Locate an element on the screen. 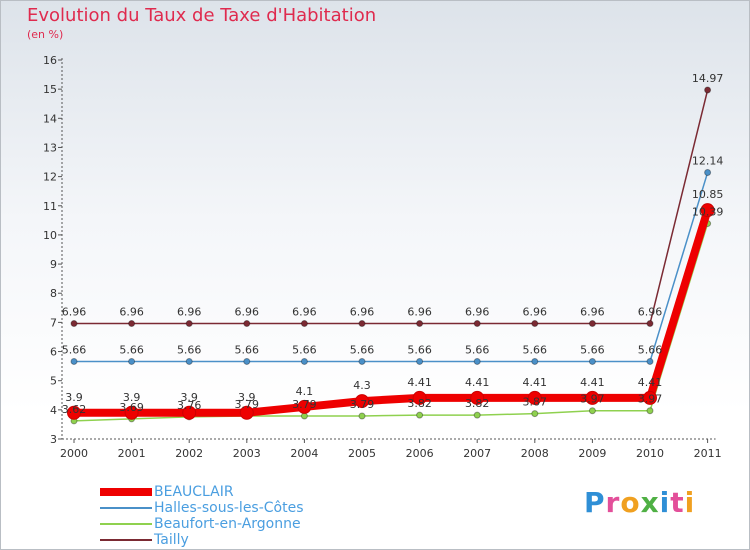 The height and width of the screenshot is (550, 750). y-tick-label: 9 is located at coordinates (53, 264).